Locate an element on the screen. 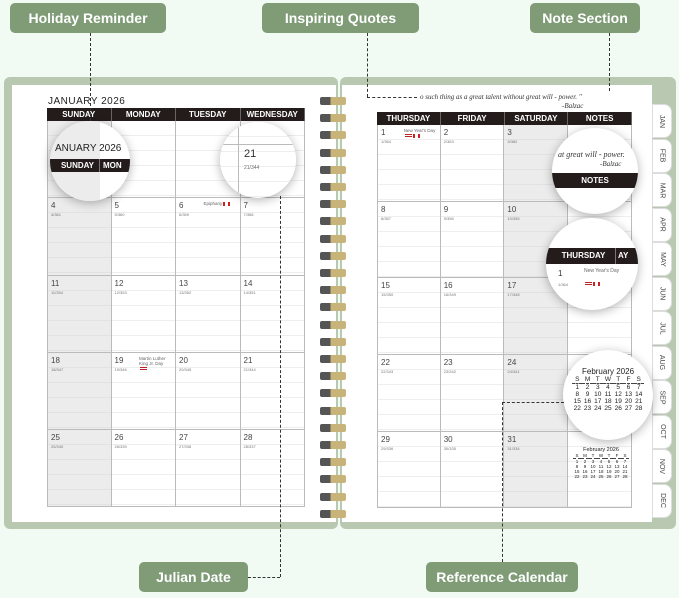  mini-day: 7 is located at coordinates (625, 461).